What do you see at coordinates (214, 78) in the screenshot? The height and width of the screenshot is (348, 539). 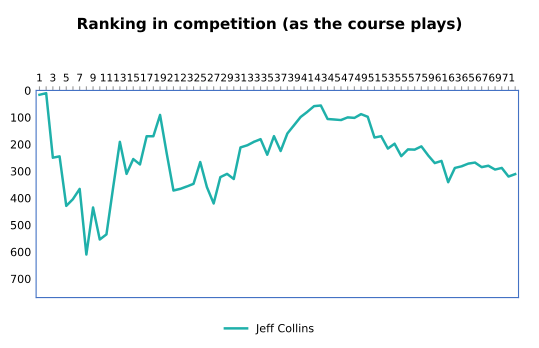 I see `x-tick-label: 27` at bounding box center [214, 78].